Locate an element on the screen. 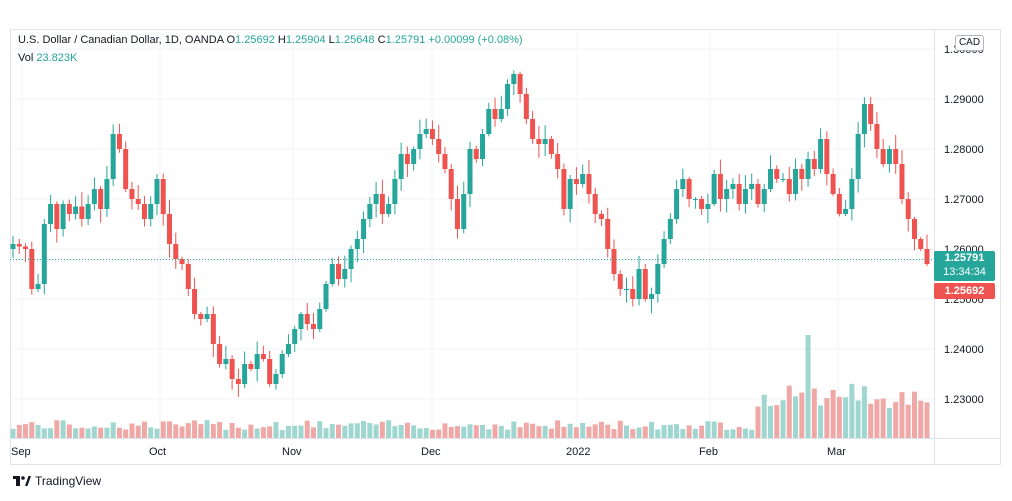 This screenshot has width=1012, height=501. close-label: C is located at coordinates (381, 40).